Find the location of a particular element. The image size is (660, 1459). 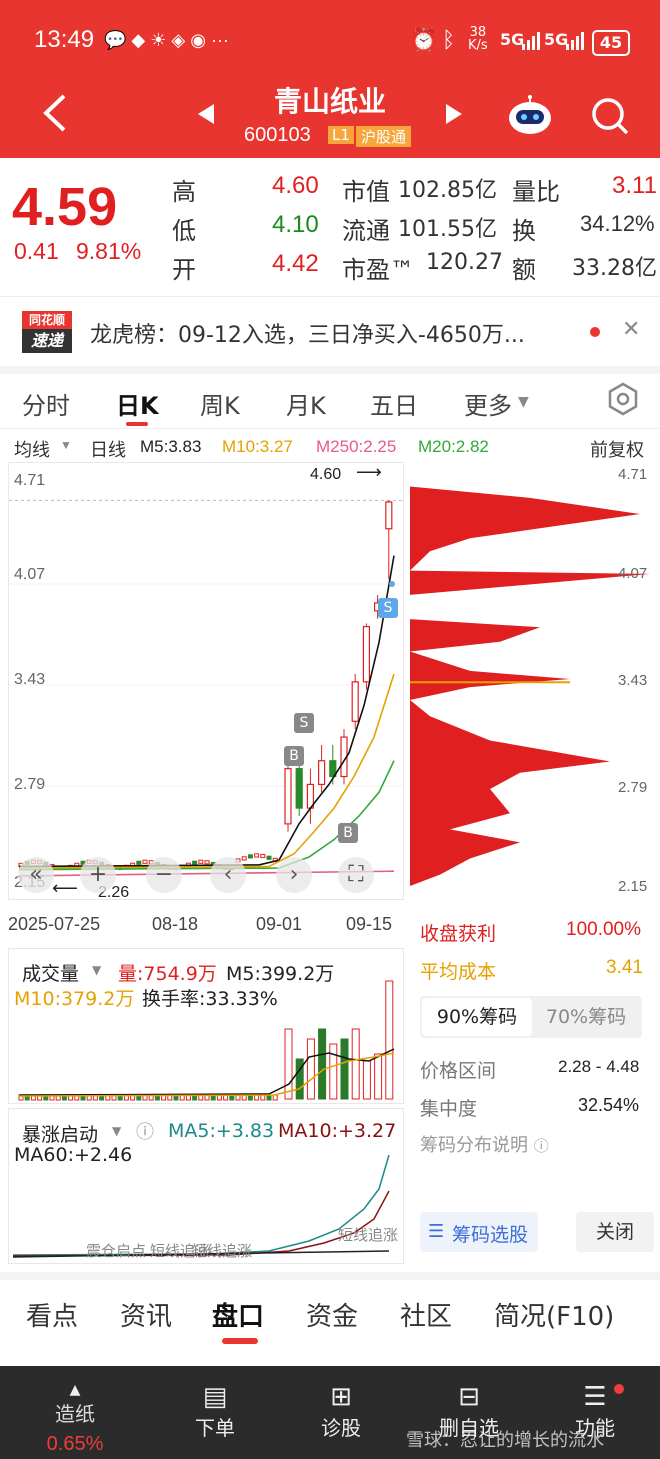

period-label: 日线 is located at coordinates (108, 450).